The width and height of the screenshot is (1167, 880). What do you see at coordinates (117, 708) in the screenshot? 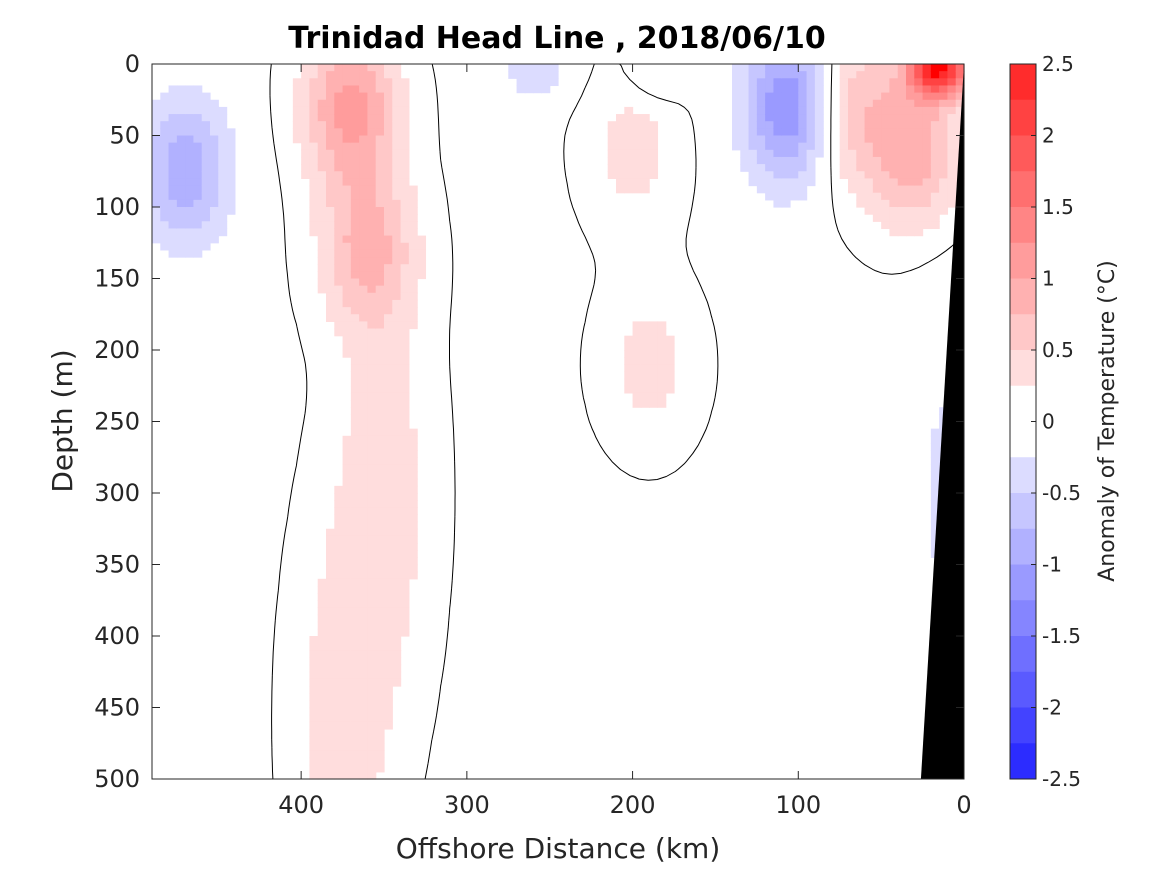
I see `y-tick-label: 450` at bounding box center [117, 708].